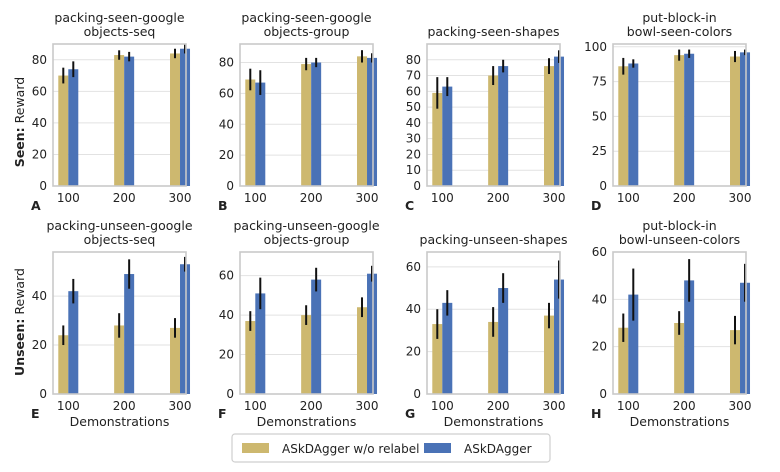 Image resolution: width=780 pixels, height=472 pixels. Describe the element at coordinates (596, 413) in the screenshot. I see `panel-letter: H` at that location.